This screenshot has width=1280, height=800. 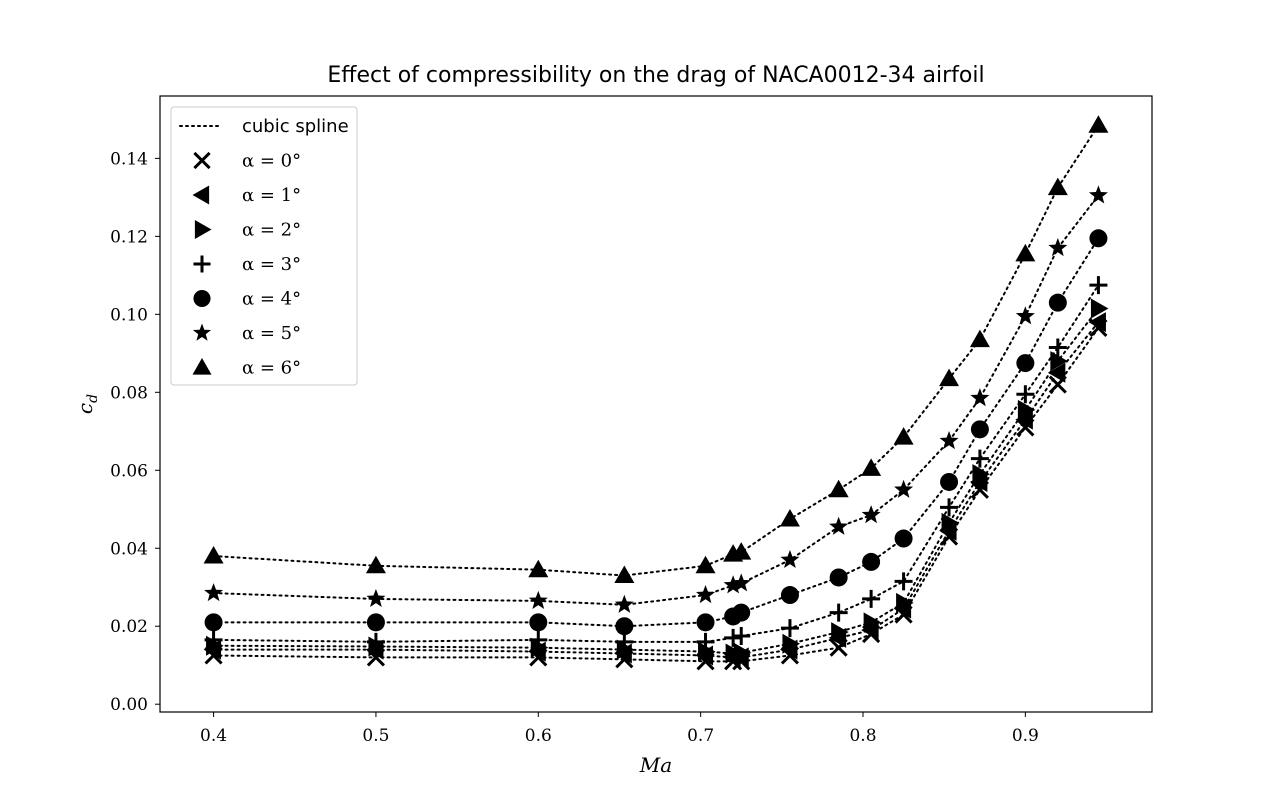 I want to click on legend-label: α = 1°, so click(x=271, y=195).